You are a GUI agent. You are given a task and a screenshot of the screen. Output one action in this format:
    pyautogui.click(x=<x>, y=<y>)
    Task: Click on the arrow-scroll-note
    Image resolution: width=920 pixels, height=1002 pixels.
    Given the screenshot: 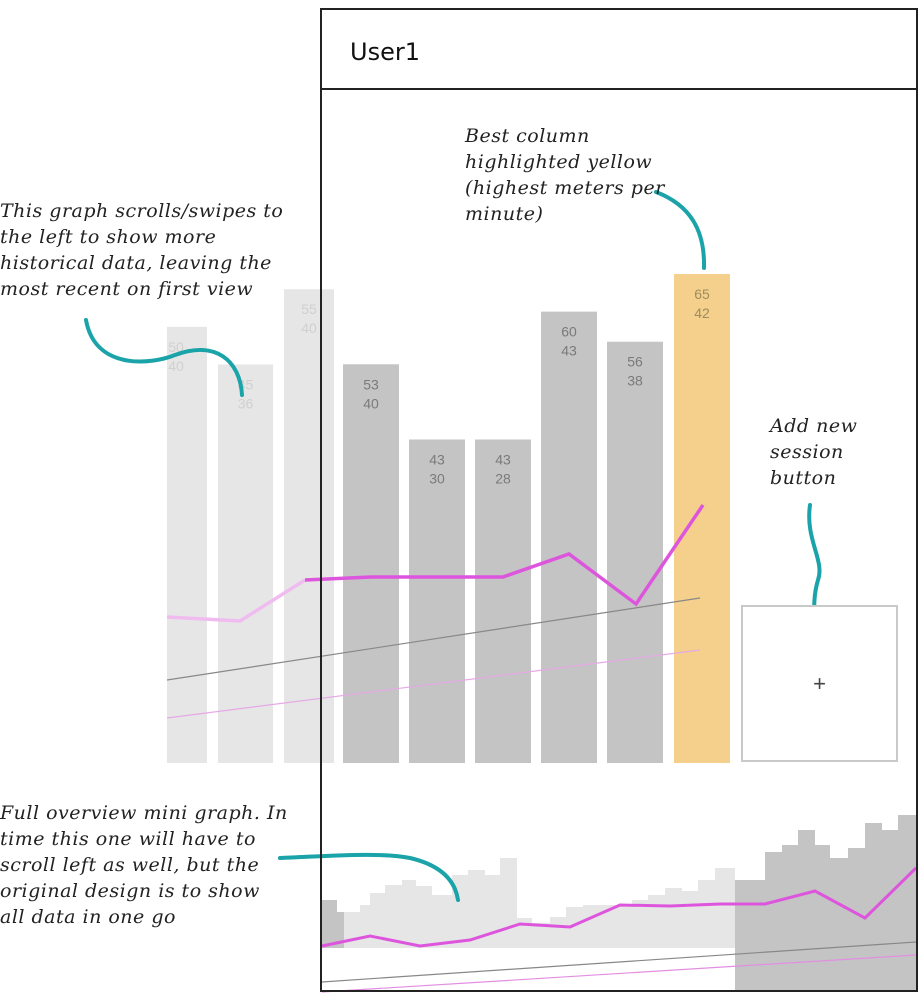 What is the action you would take?
    pyautogui.click(x=164, y=357)
    